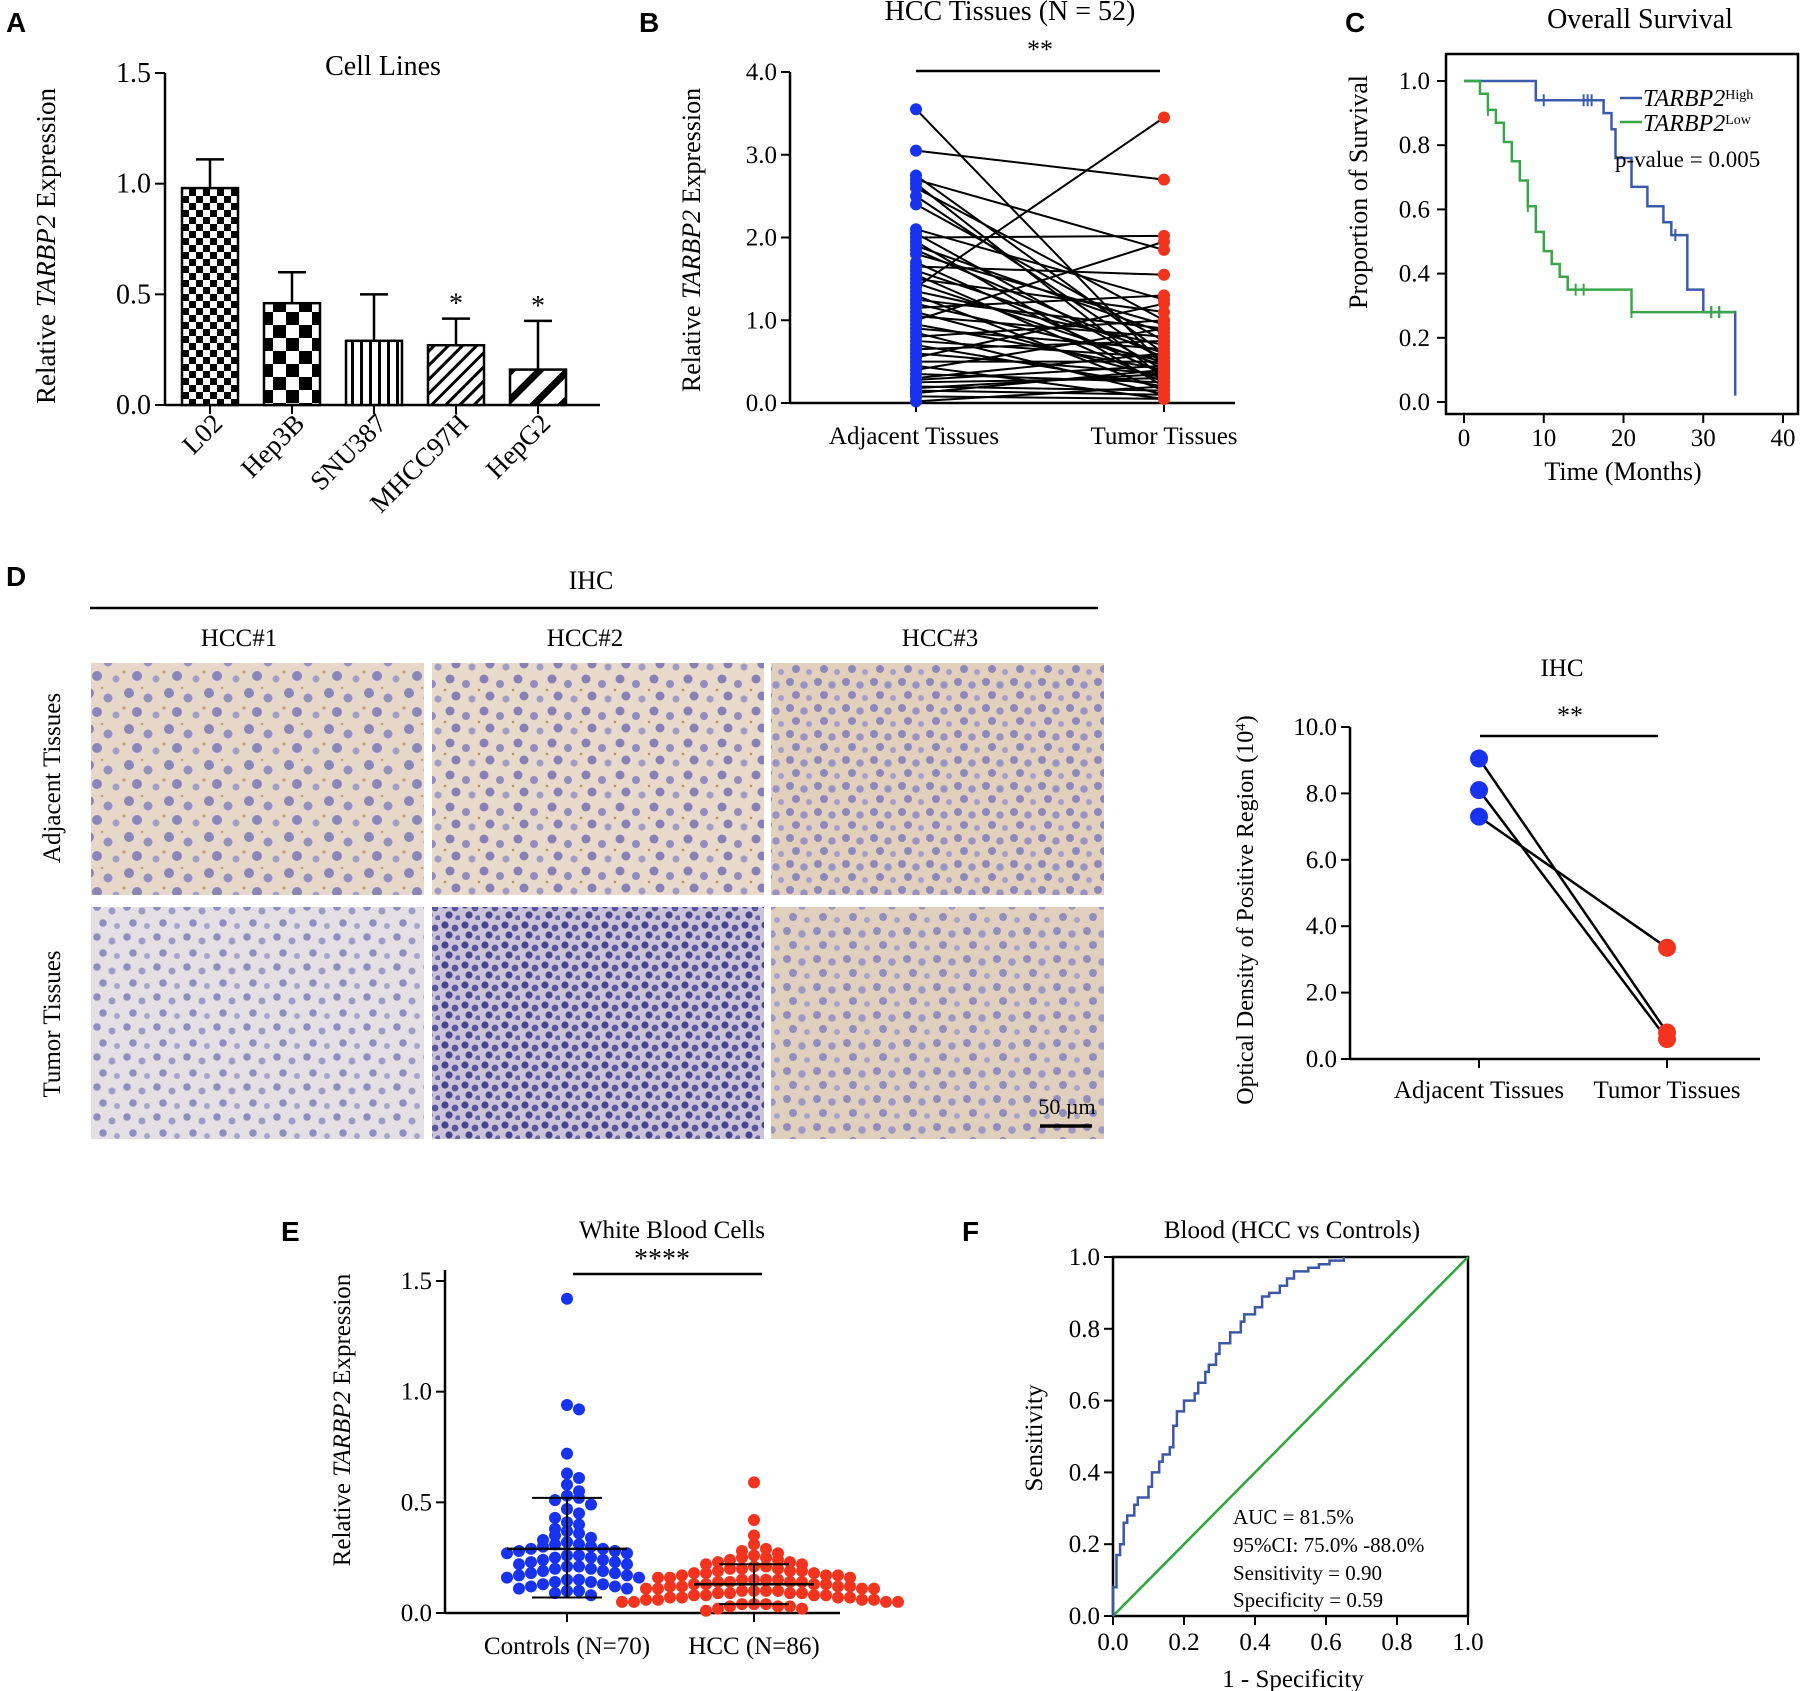 Image resolution: width=1804 pixels, height=1691 pixels. What do you see at coordinates (1697, 124) in the screenshot?
I see `legend-label-low: TARBP2Low` at bounding box center [1697, 124].